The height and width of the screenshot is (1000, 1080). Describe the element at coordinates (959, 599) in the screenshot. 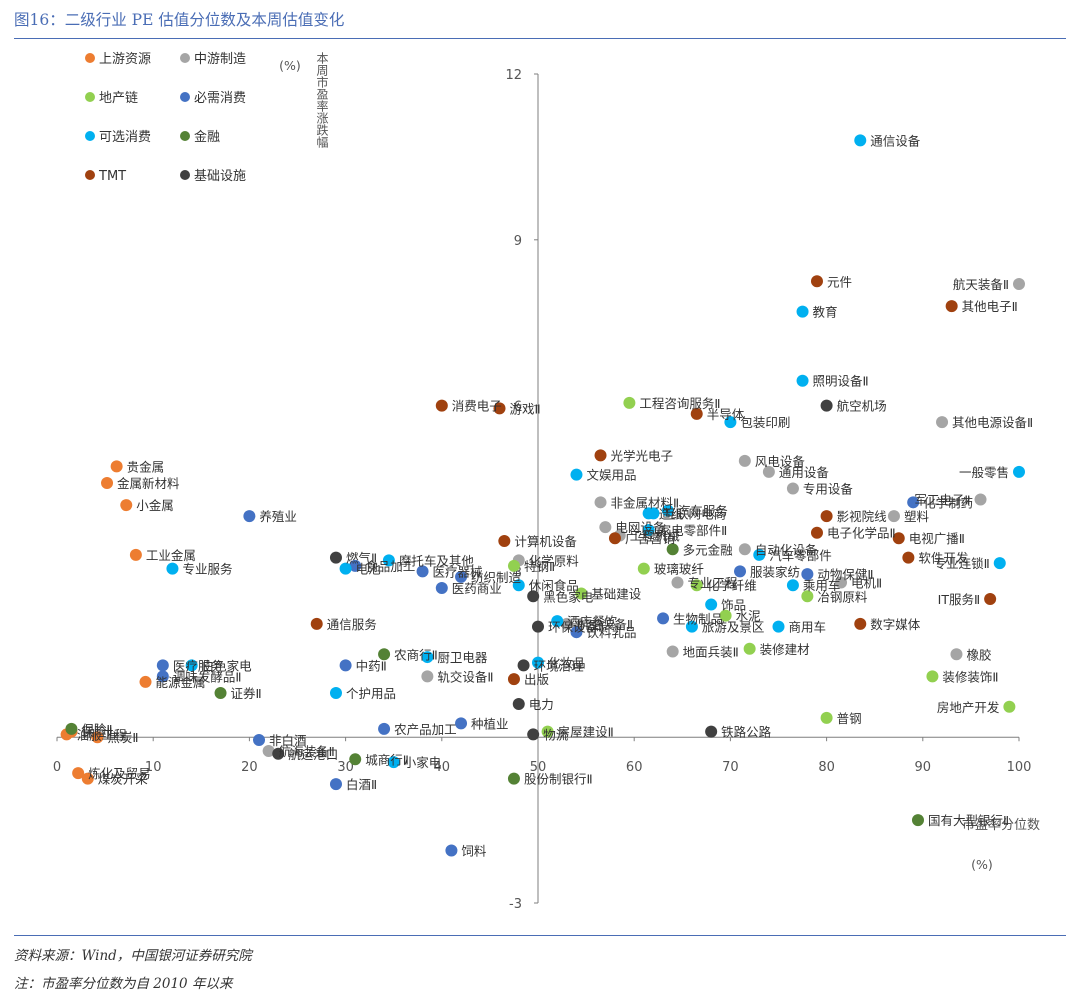

I see `point-label: IT服务Ⅱ` at that location.